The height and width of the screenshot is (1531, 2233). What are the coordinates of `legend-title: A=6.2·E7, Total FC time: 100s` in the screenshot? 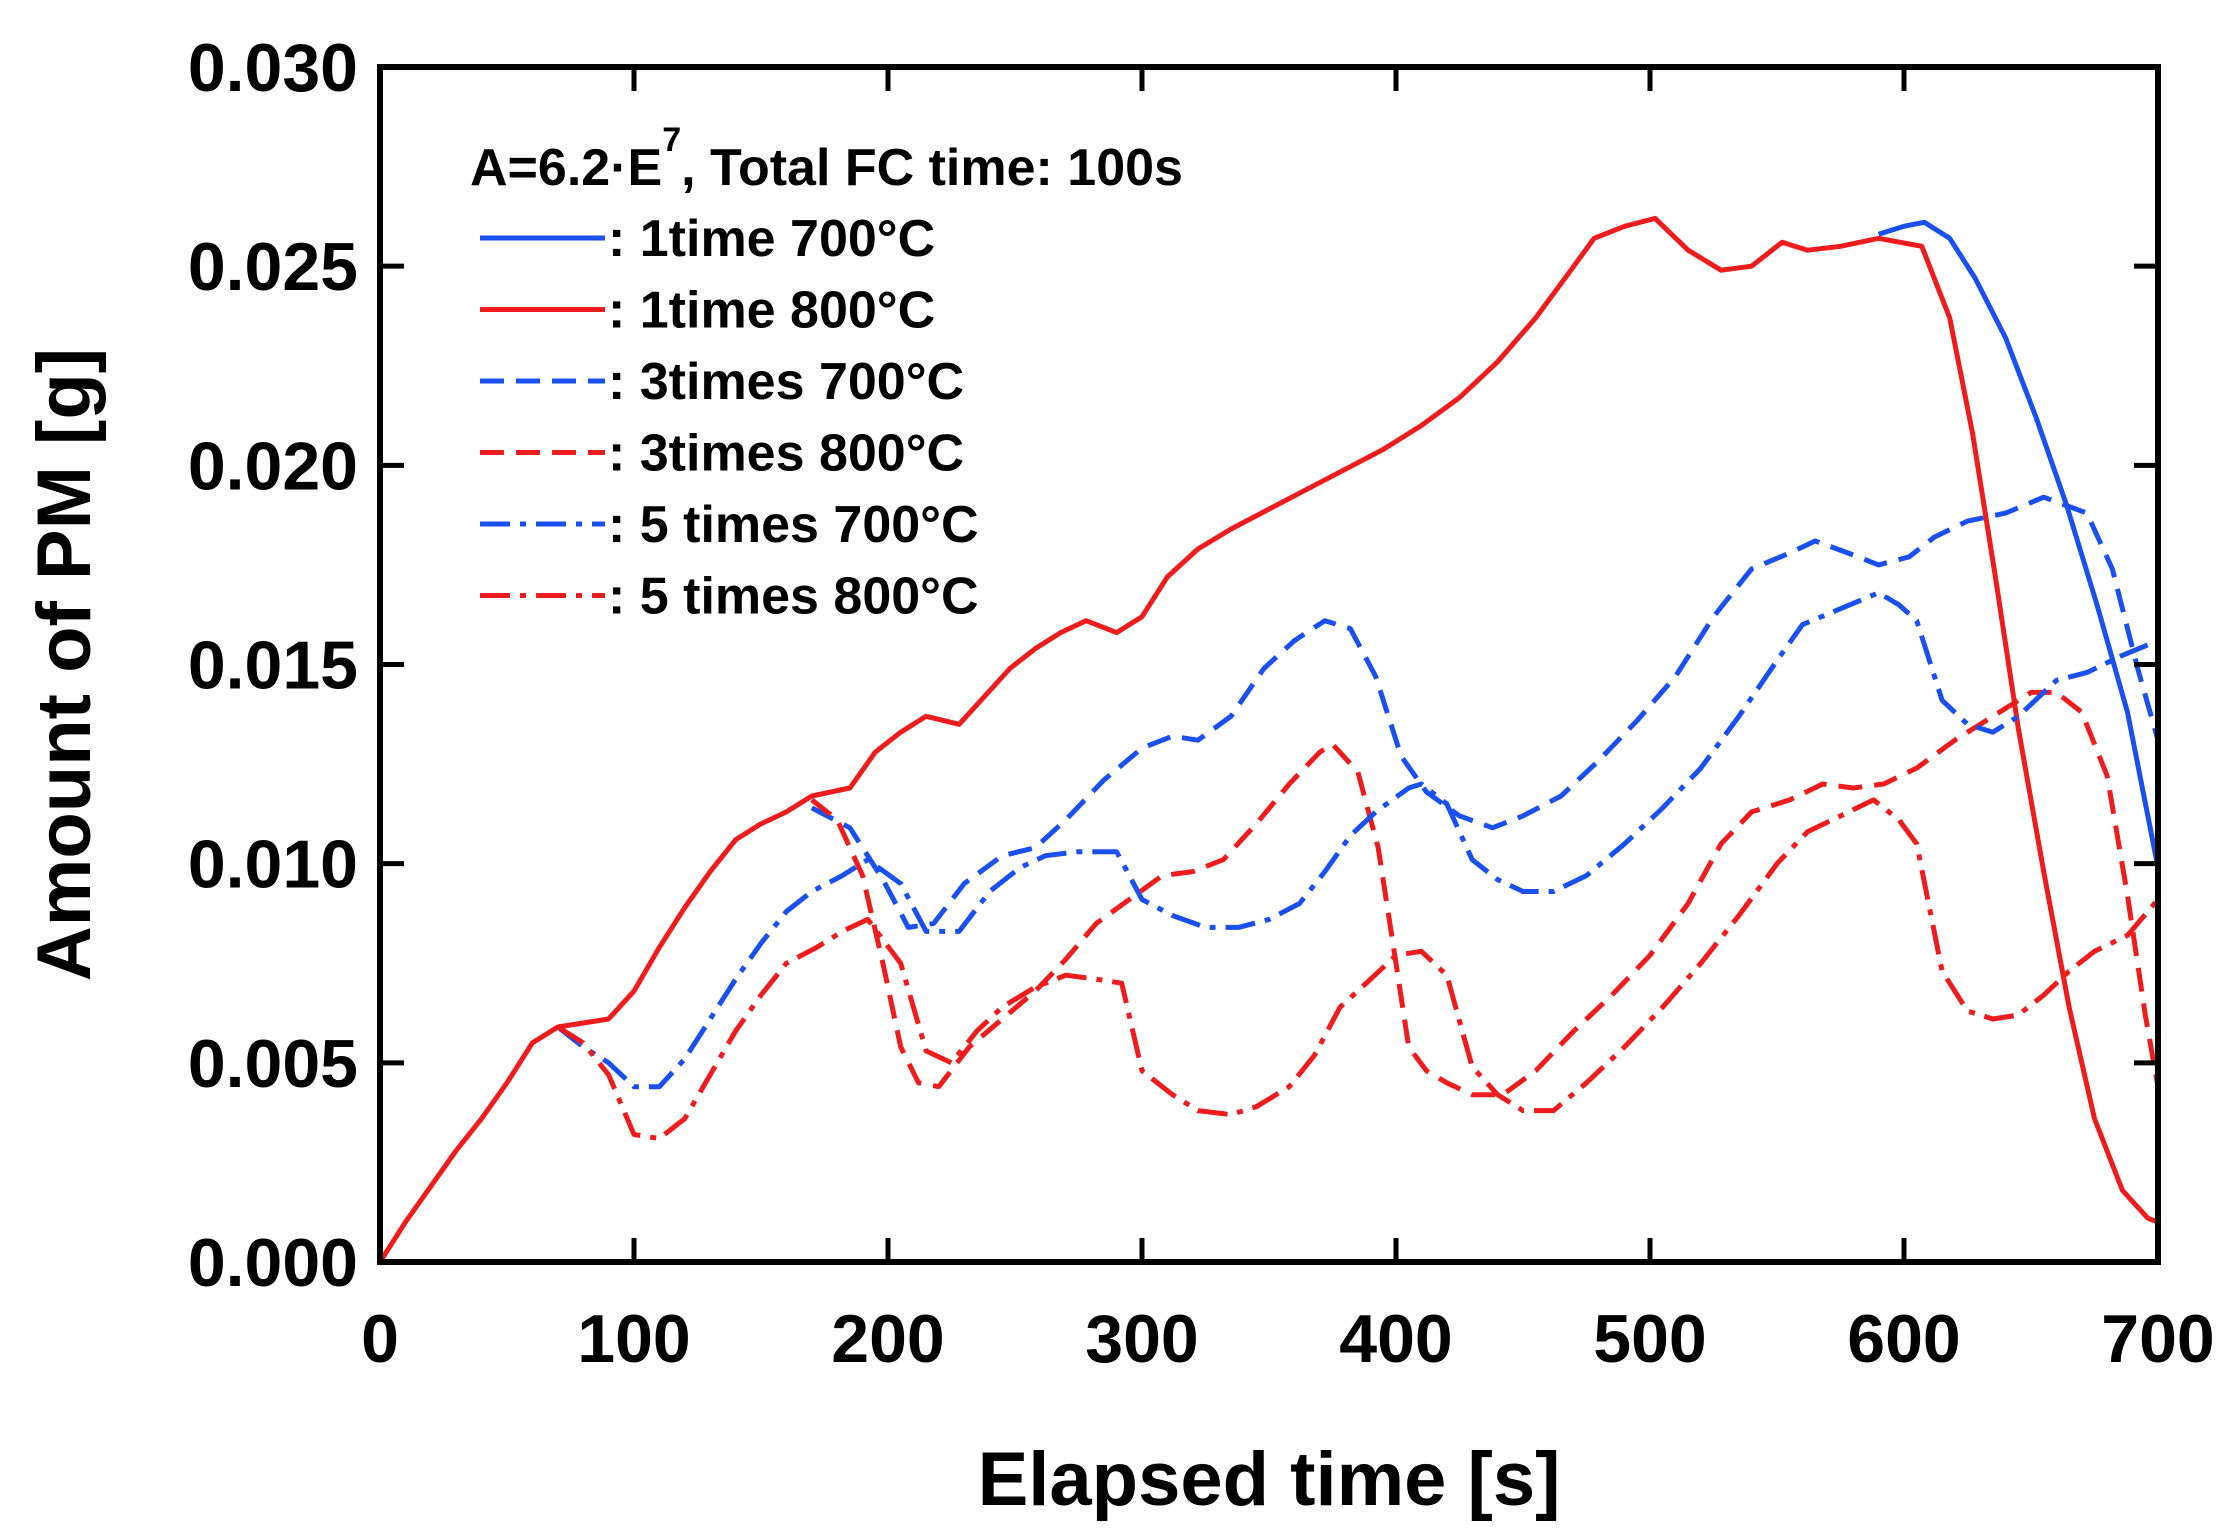 It's located at (826, 159).